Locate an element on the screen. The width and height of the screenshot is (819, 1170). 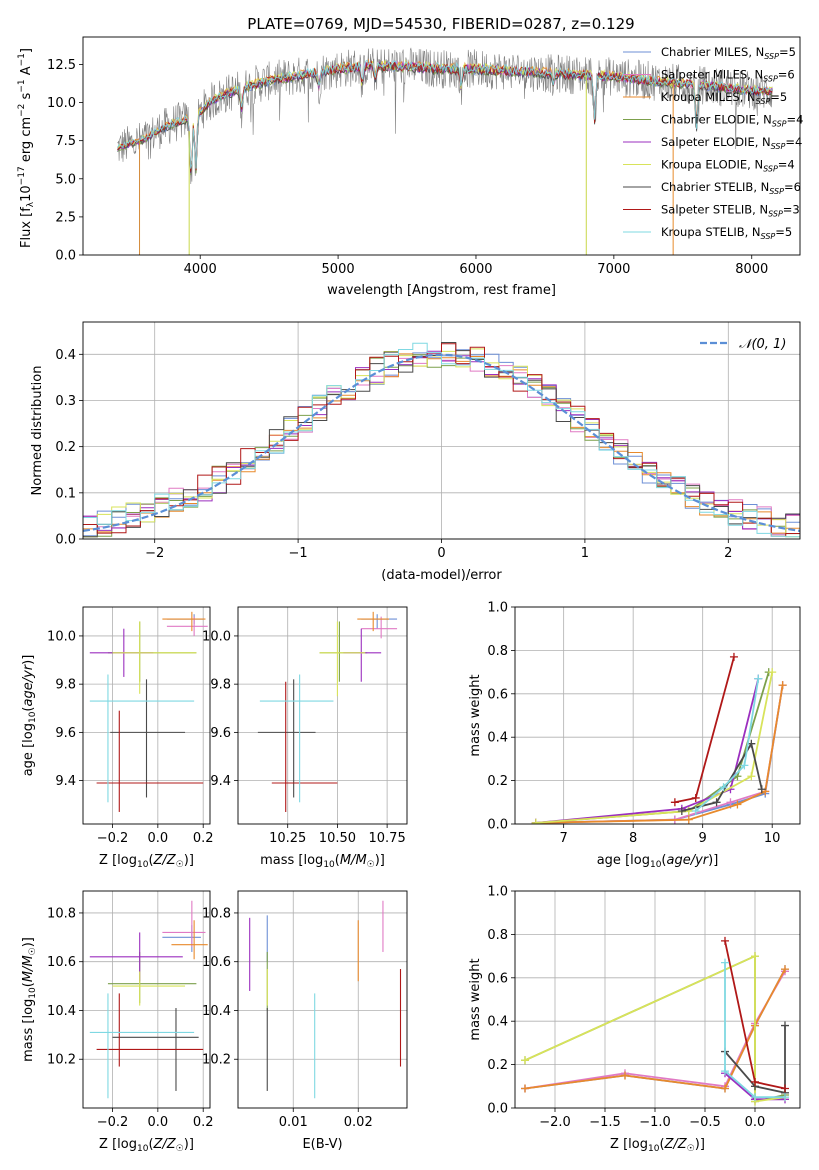
x-tick-label: 10.25 is located at coordinates (287, 838).